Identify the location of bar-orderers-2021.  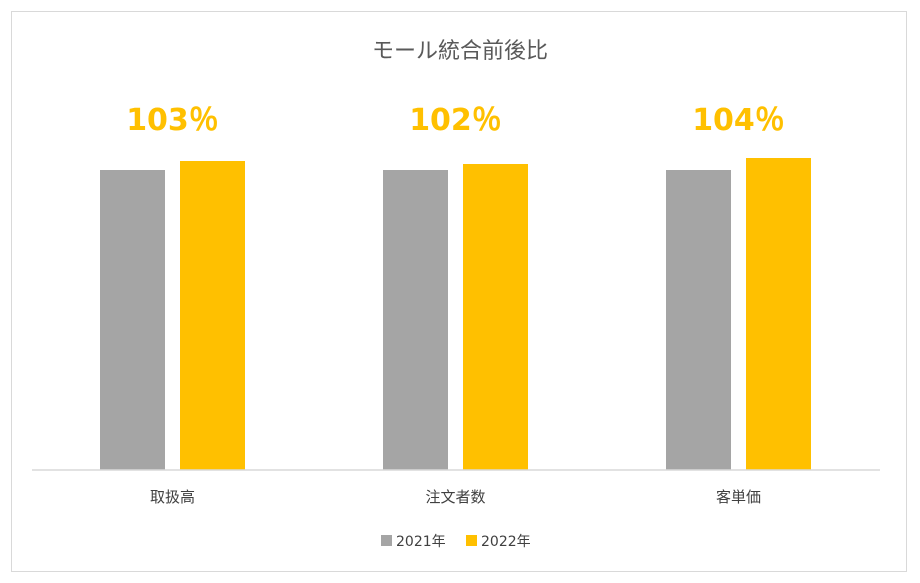
(415, 320).